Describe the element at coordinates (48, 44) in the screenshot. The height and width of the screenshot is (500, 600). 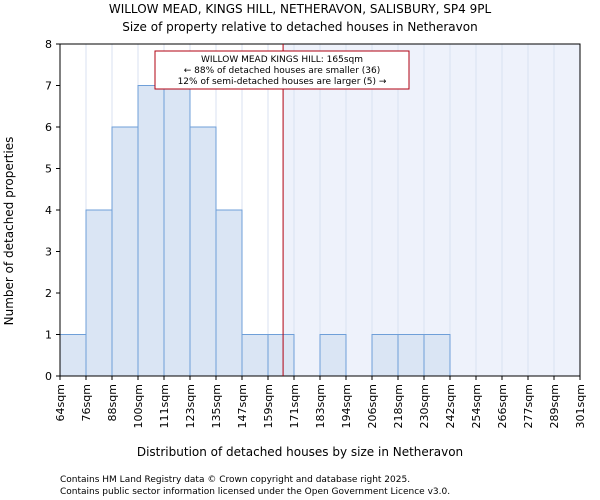
I see `y-tick-label: 8` at that location.